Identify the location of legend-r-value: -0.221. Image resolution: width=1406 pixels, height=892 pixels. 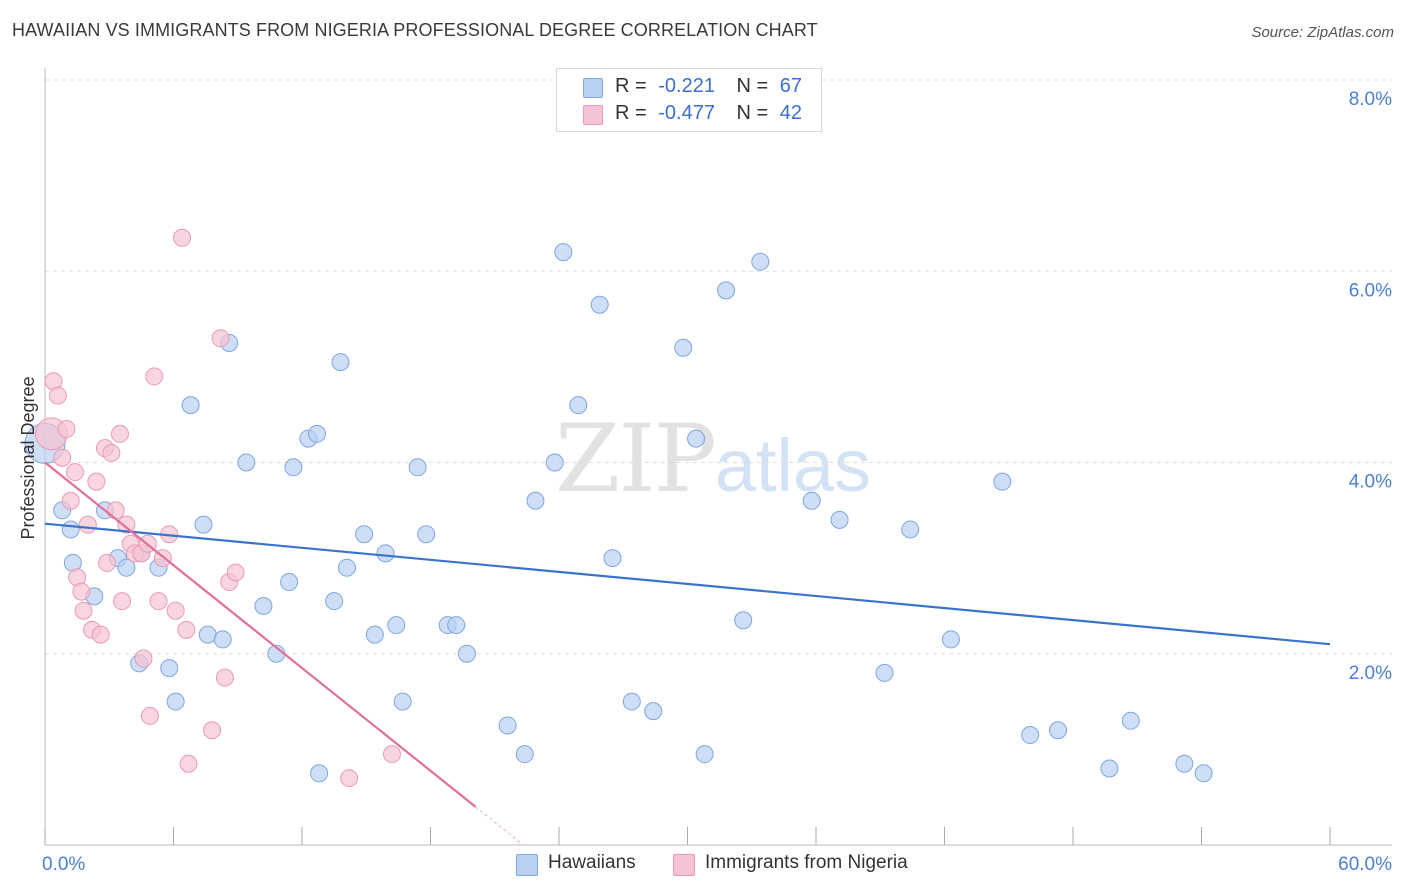
(686, 86).